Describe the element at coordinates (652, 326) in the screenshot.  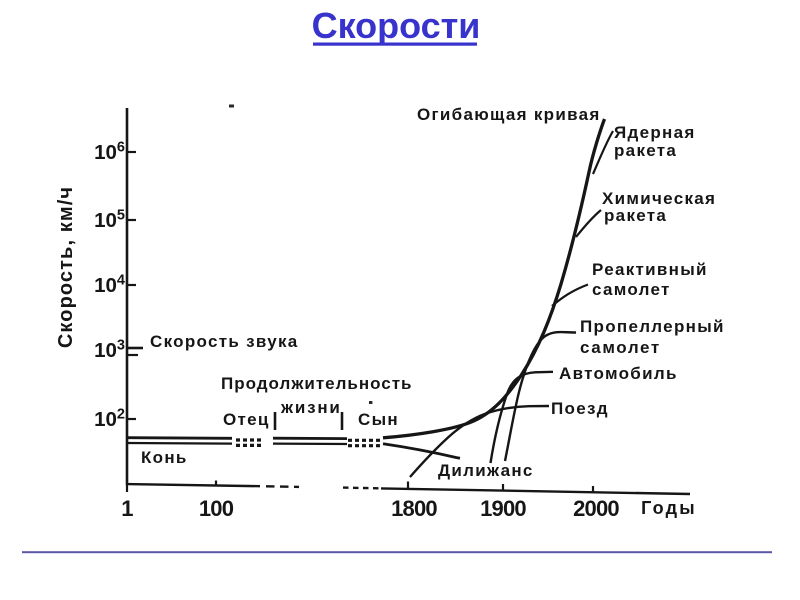
I see `svg-text: Пропеллерный` at that location.